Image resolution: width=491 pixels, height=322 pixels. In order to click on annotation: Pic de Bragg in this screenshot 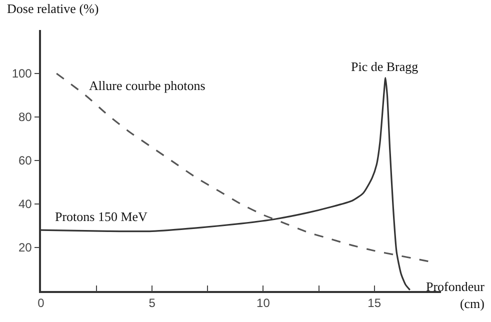, I will do `click(385, 66)`.